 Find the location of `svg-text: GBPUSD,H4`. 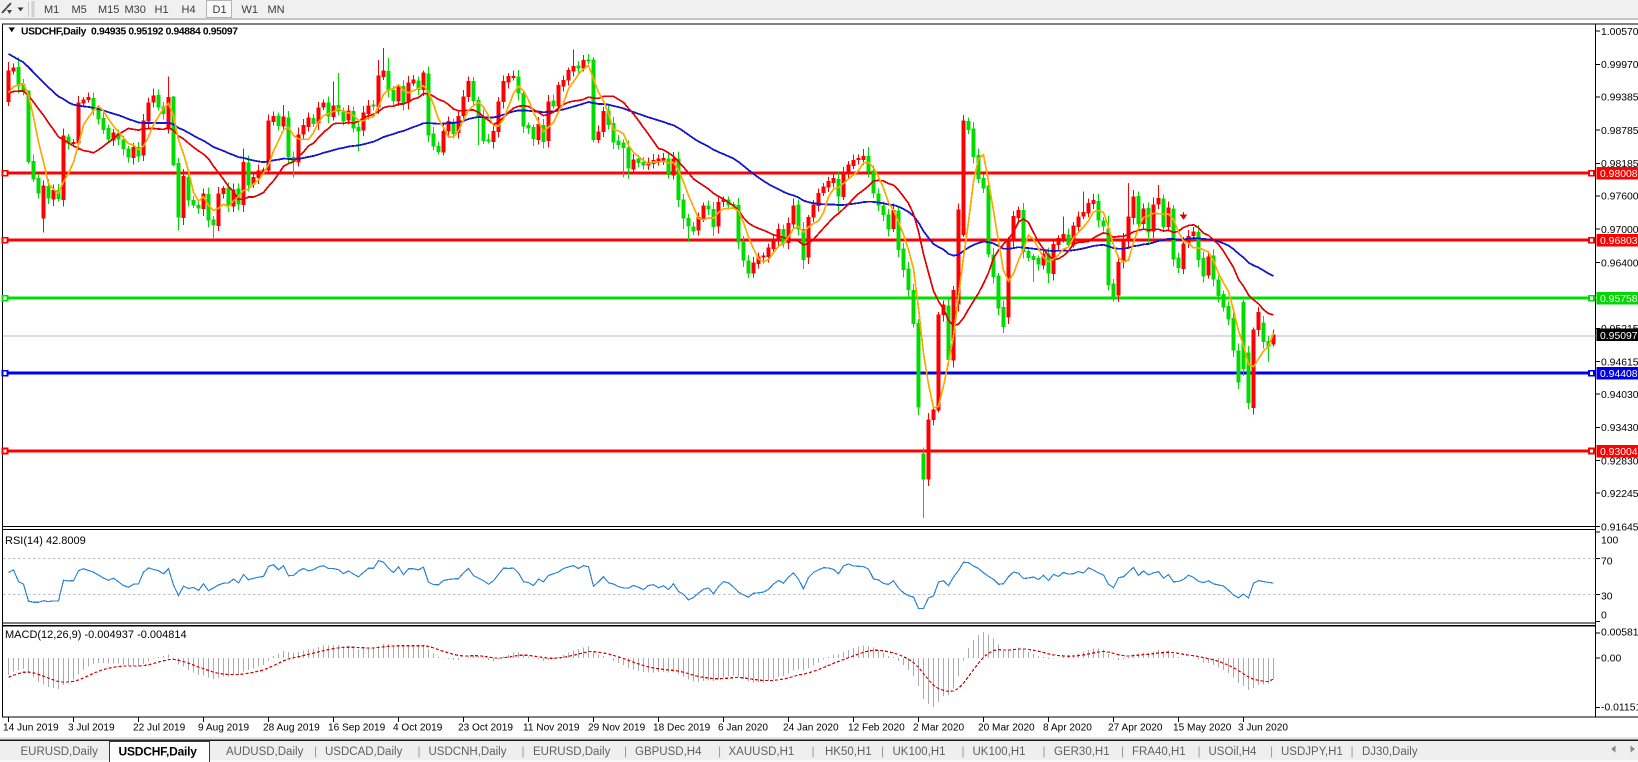

svg-text: GBPUSD,H4 is located at coordinates (668, 752).